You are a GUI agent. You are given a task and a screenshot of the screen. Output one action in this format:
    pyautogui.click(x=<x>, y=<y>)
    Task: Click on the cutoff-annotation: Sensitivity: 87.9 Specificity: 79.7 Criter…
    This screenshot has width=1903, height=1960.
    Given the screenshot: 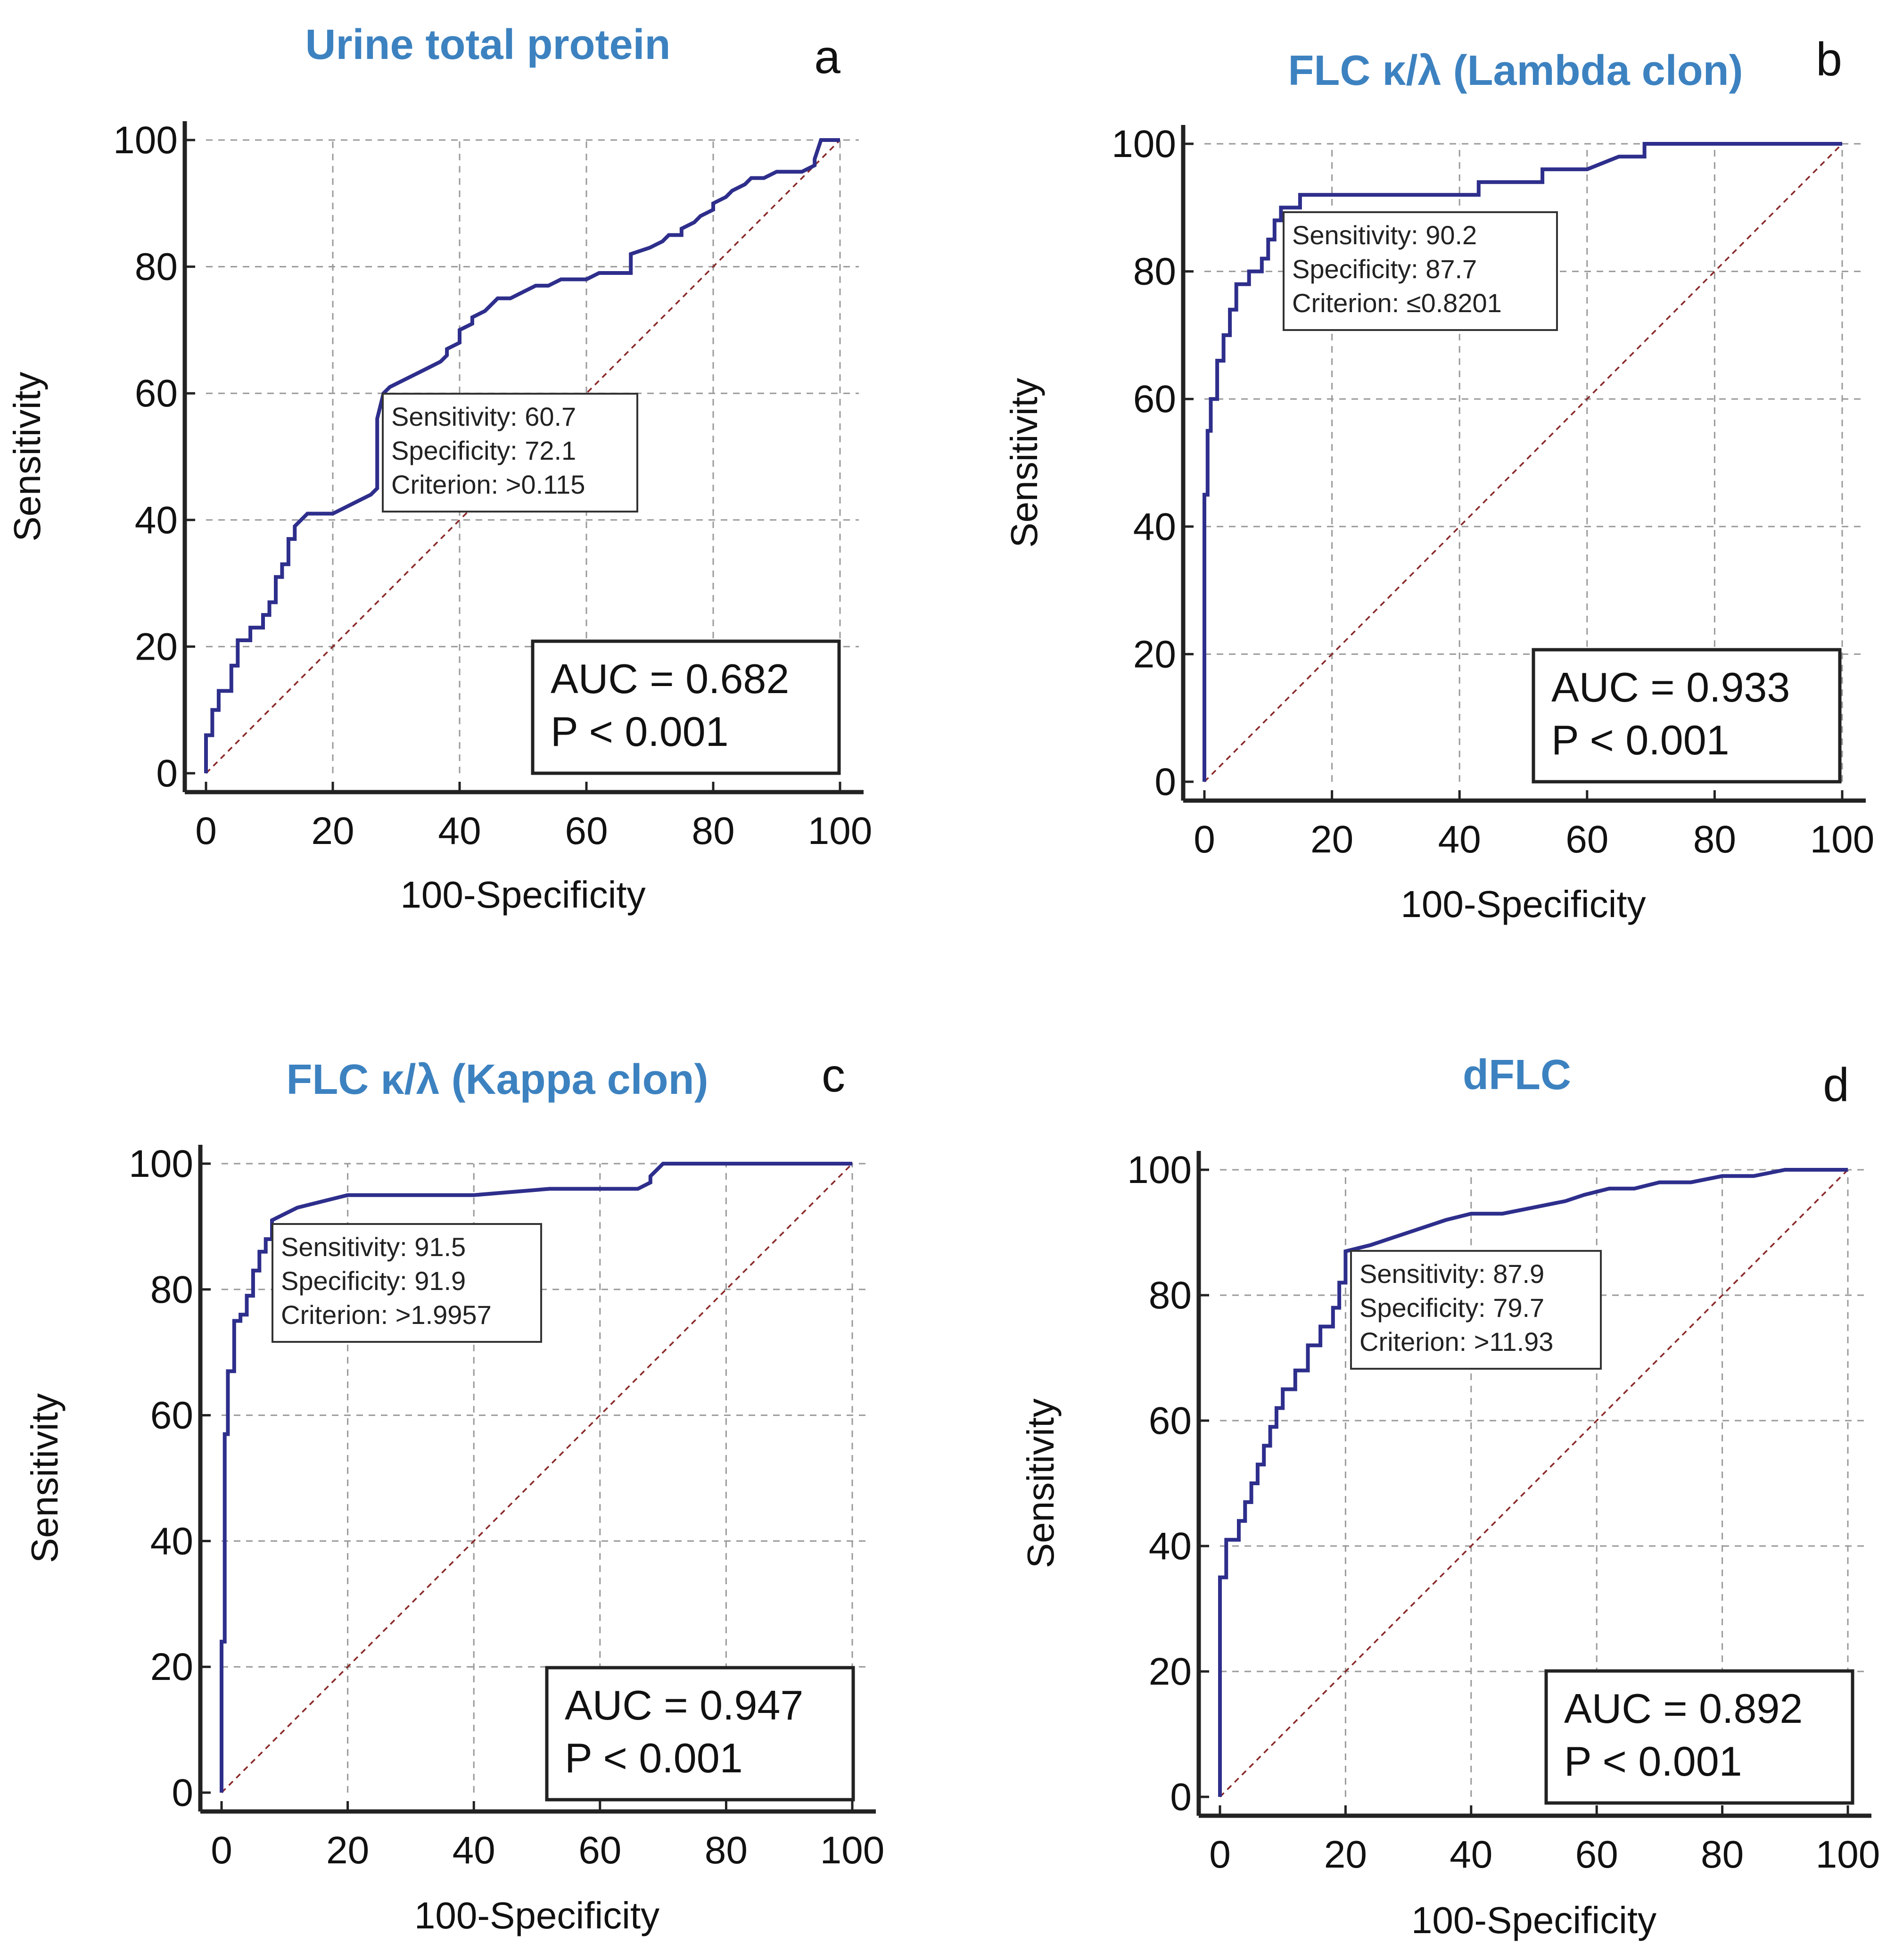 What is the action you would take?
    pyautogui.click(x=1476, y=1310)
    